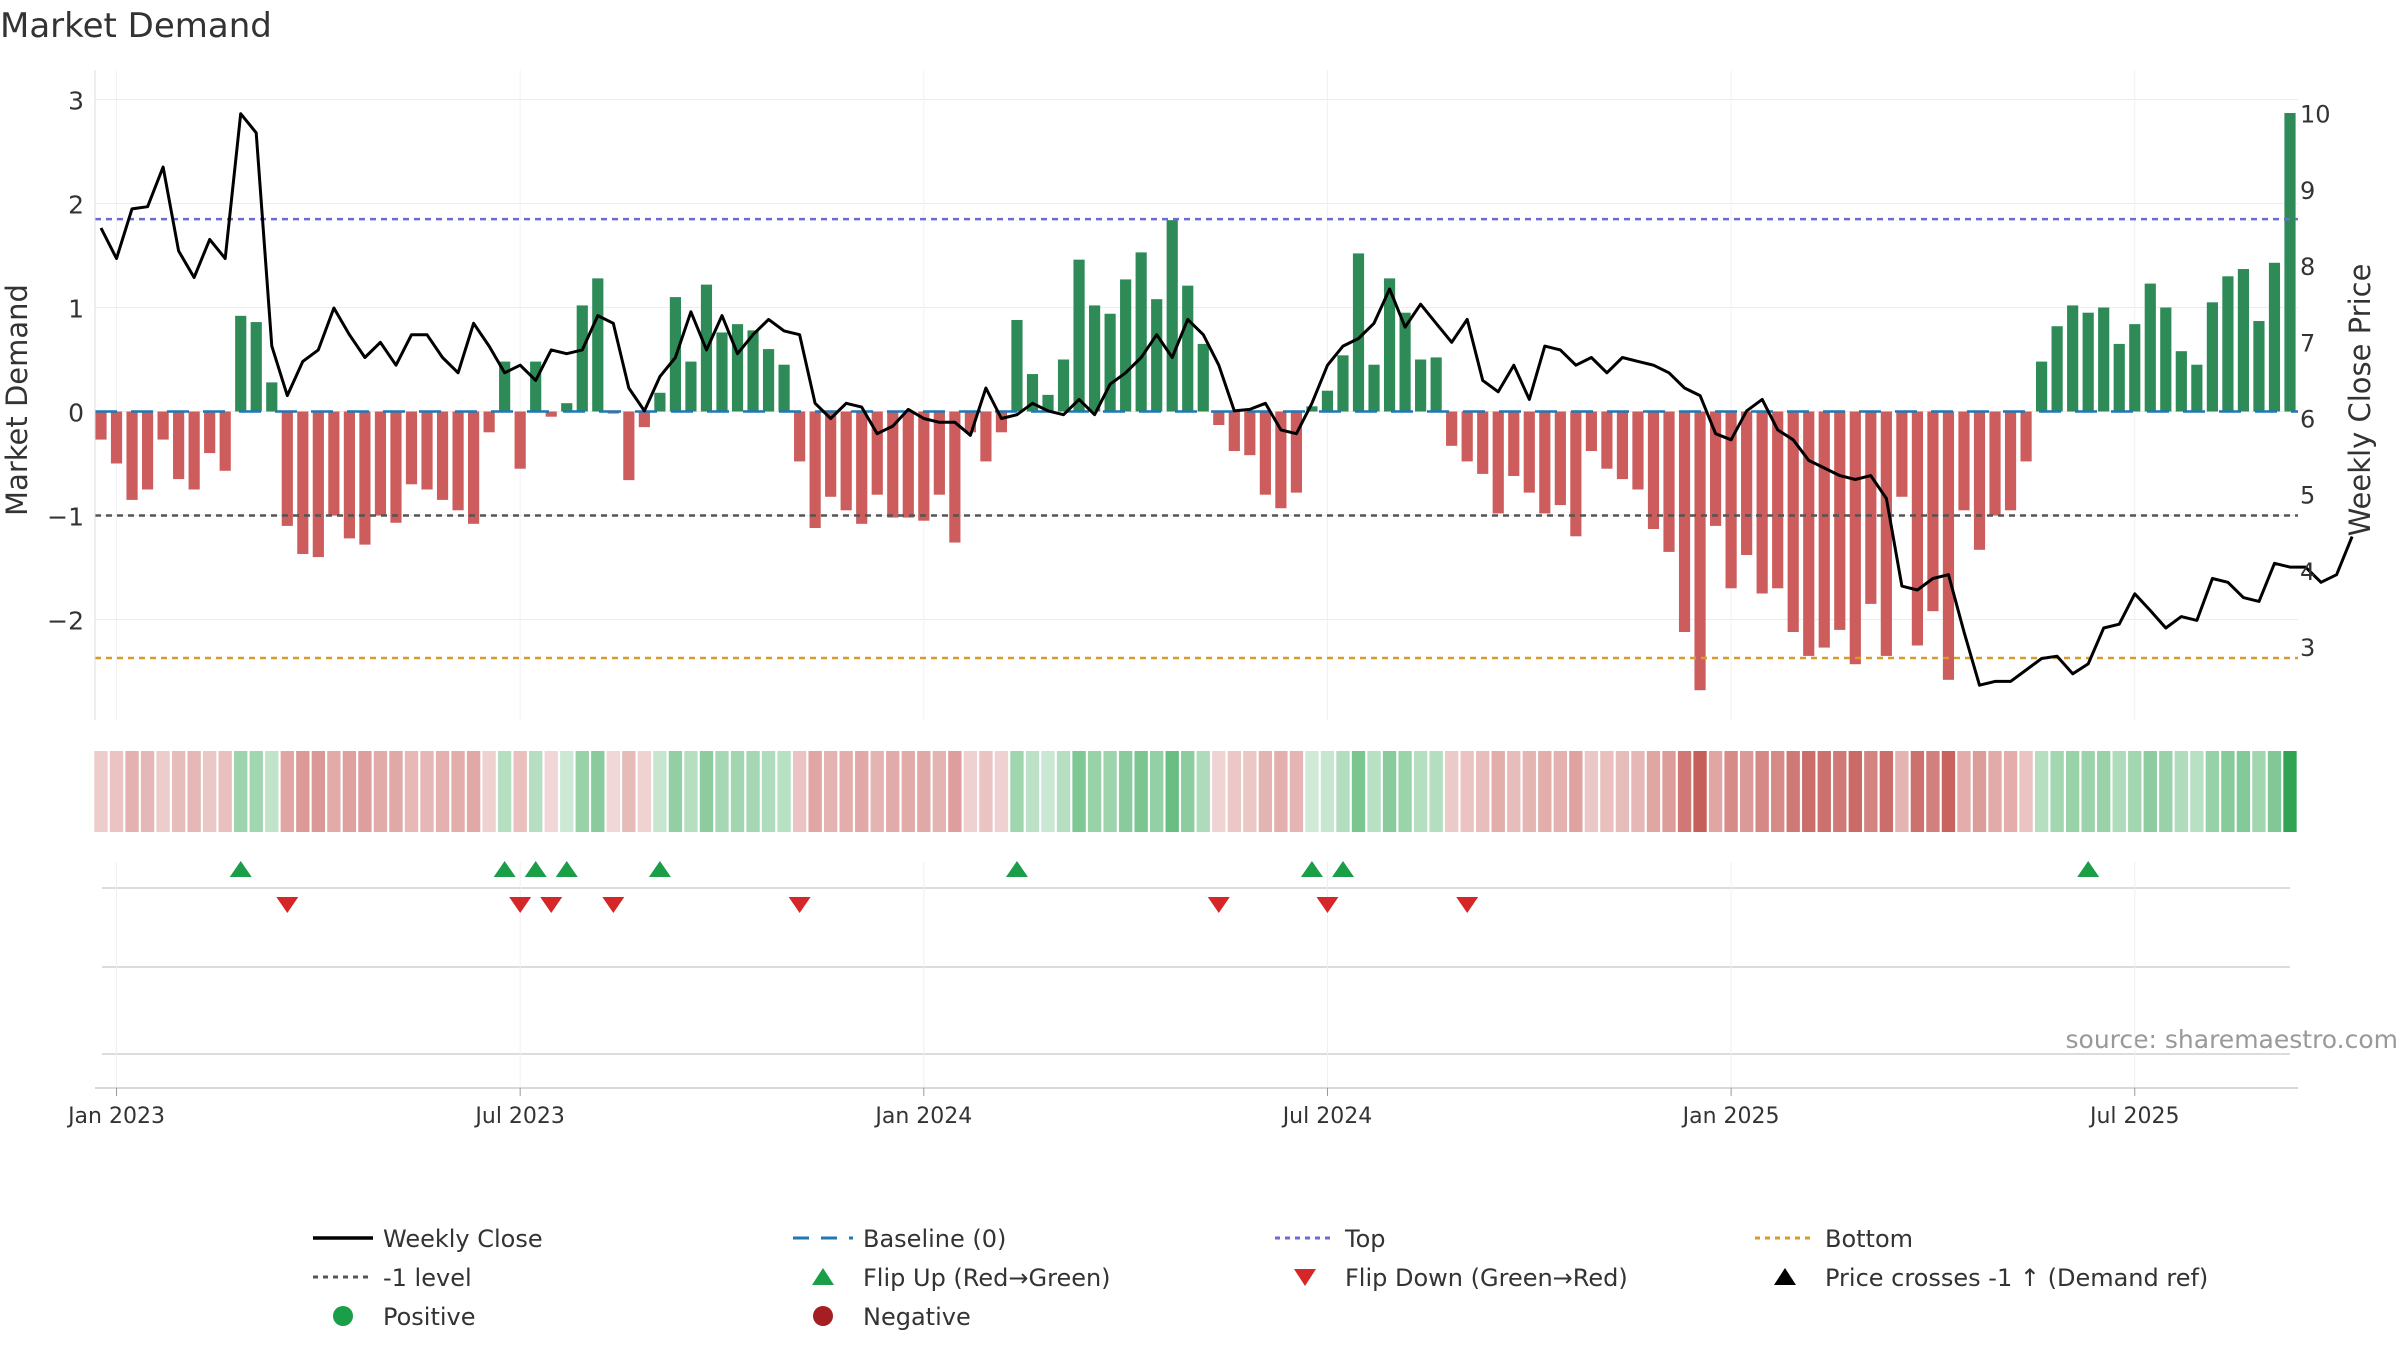 Image resolution: width=2400 pixels, height=1354 pixels. I want to click on y-axis-label: Market Demand, so click(17, 400).